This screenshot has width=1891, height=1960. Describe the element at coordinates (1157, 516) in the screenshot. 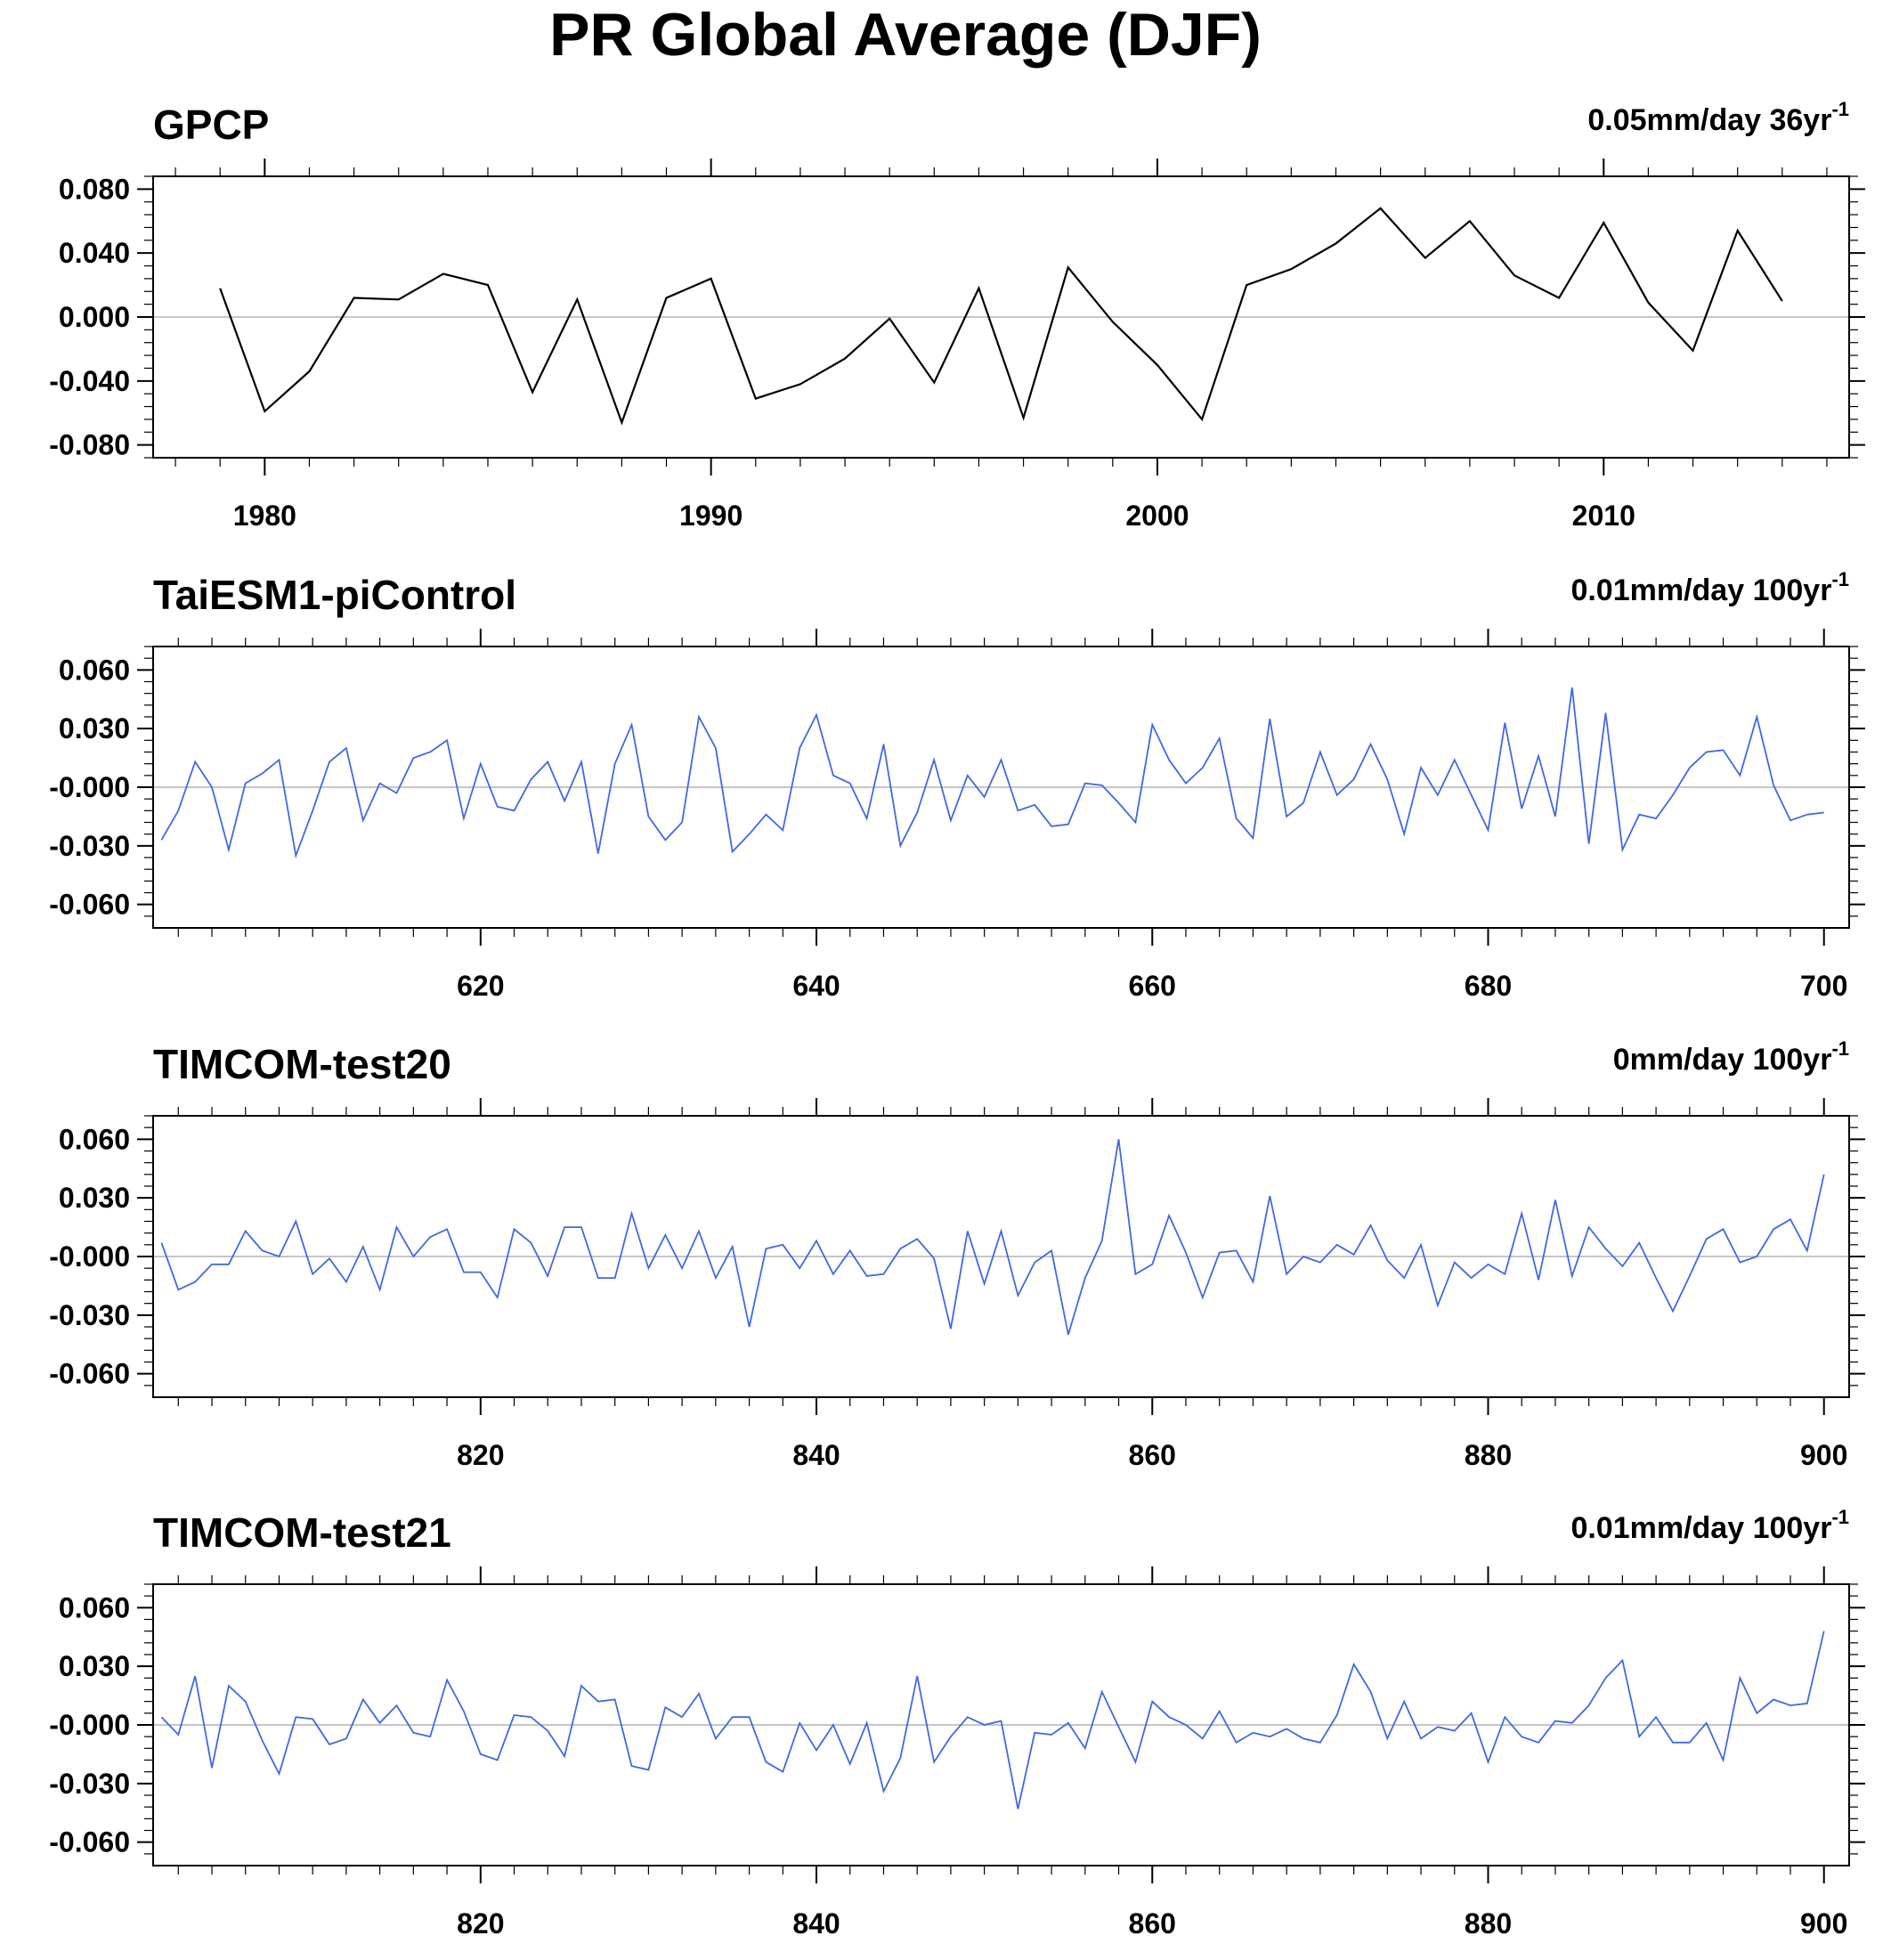

I see `x-tick-label: 2000` at that location.